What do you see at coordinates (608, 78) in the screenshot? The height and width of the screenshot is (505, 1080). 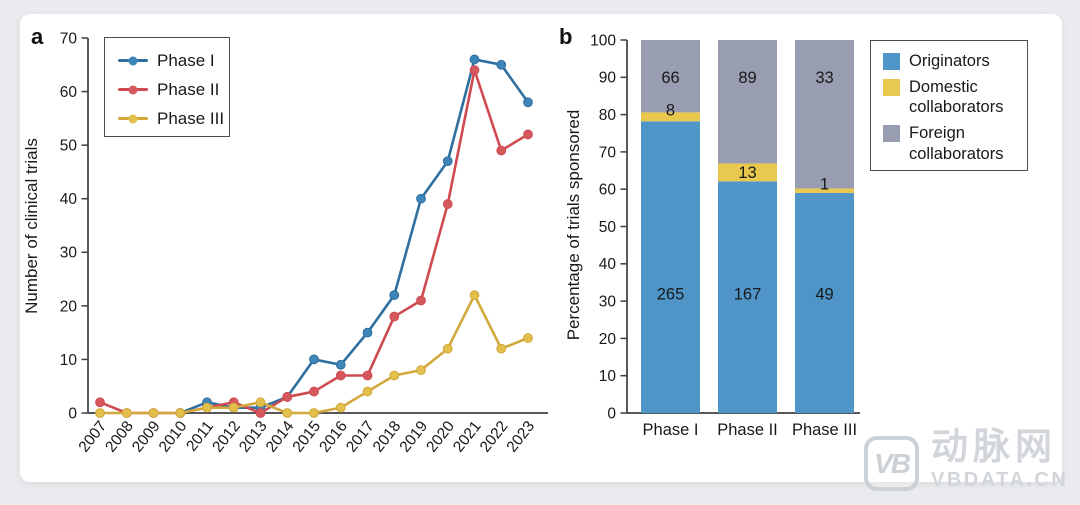 I see `svg-text: 90` at bounding box center [608, 78].